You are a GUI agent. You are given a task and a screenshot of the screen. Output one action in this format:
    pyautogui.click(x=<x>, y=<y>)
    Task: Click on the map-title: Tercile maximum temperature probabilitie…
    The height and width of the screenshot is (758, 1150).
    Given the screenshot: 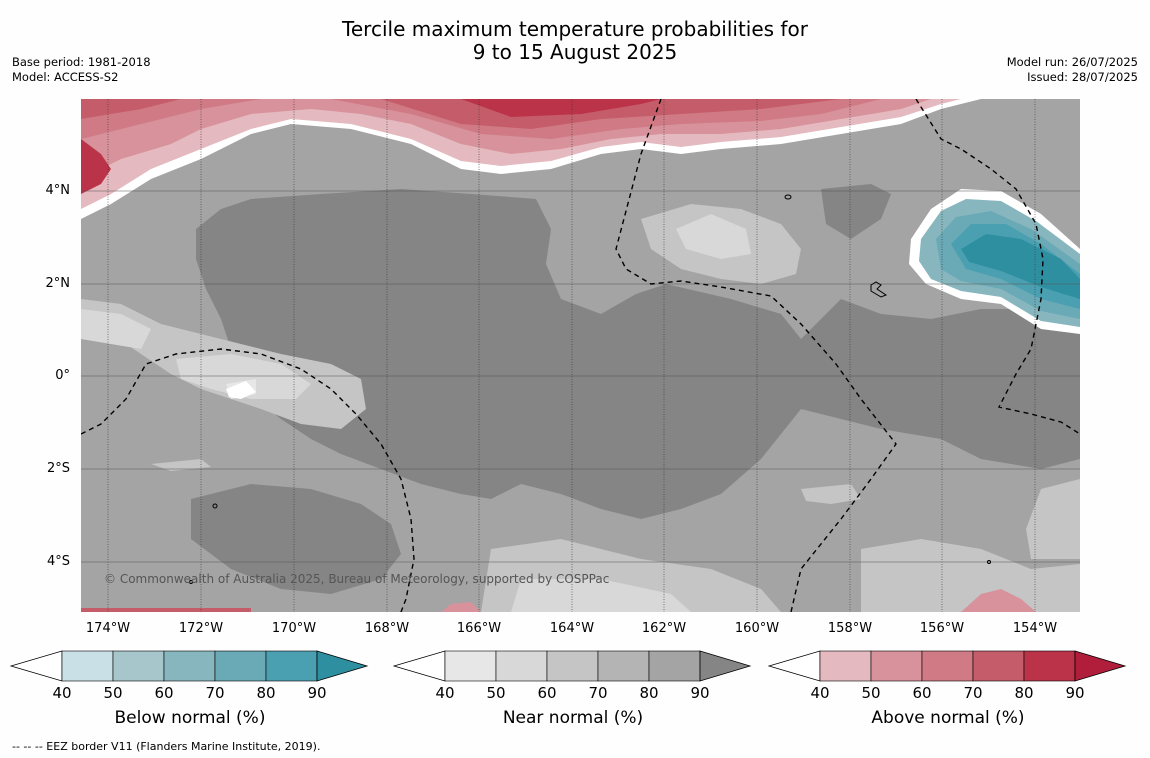 What is the action you would take?
    pyautogui.click(x=575, y=41)
    